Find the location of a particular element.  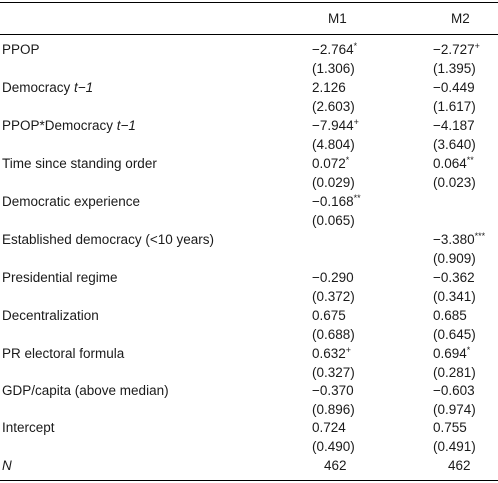

m1-standard-error-value: (0.490) is located at coordinates (333, 446).